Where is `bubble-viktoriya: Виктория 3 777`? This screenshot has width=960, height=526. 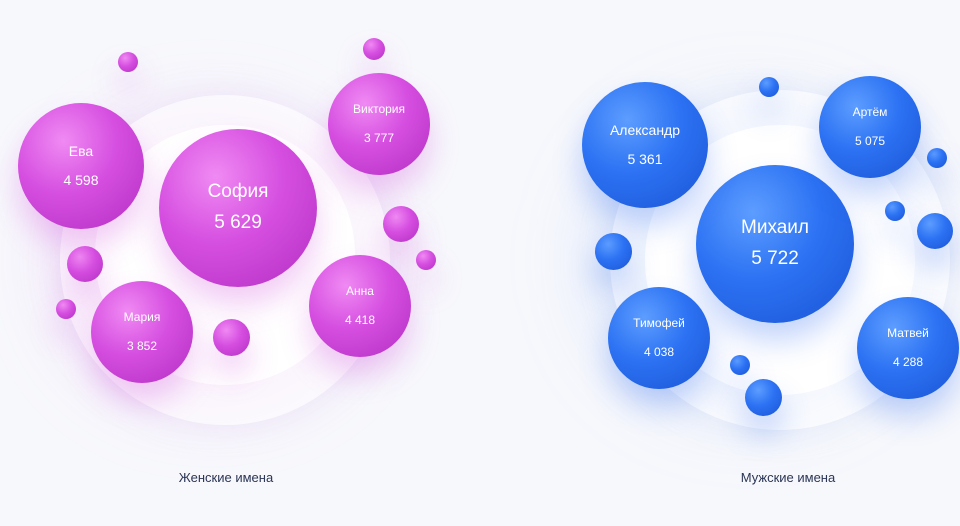
bubble-viktoriya: Виктория 3 777 is located at coordinates (379, 124).